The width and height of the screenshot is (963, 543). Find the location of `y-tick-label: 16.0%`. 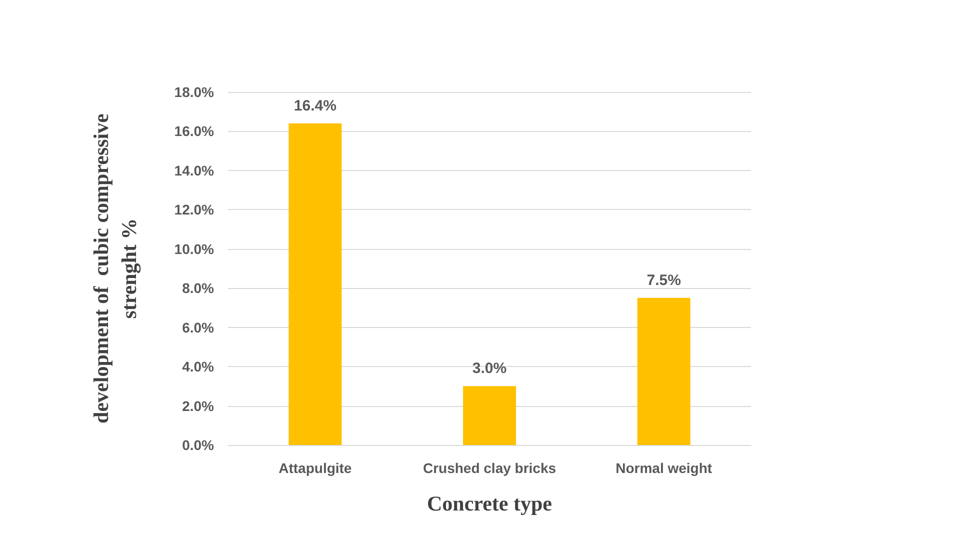

y-tick-label: 16.0% is located at coordinates (194, 131).